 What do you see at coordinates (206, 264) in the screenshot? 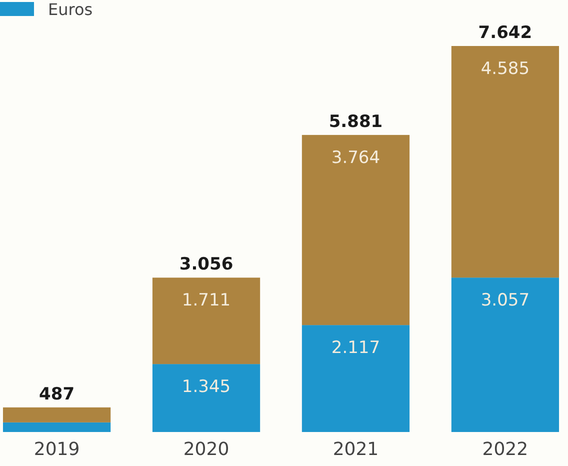
I see `total-label: 3.056` at bounding box center [206, 264].